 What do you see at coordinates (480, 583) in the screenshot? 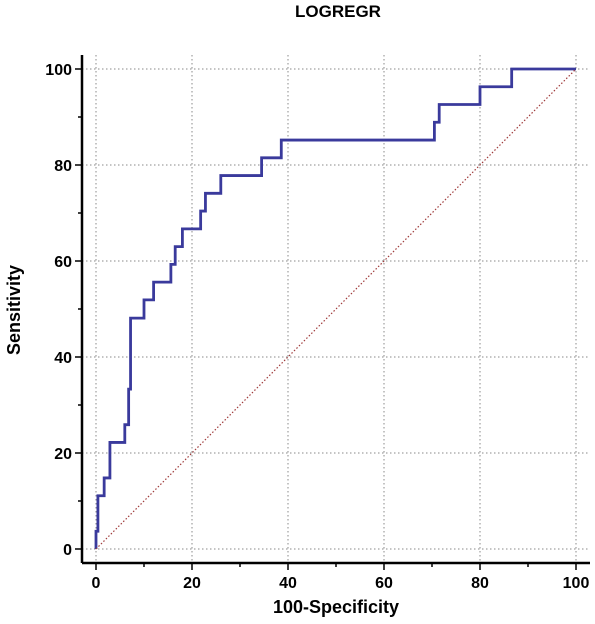
I see `x-tick-label-80: 80` at bounding box center [480, 583].